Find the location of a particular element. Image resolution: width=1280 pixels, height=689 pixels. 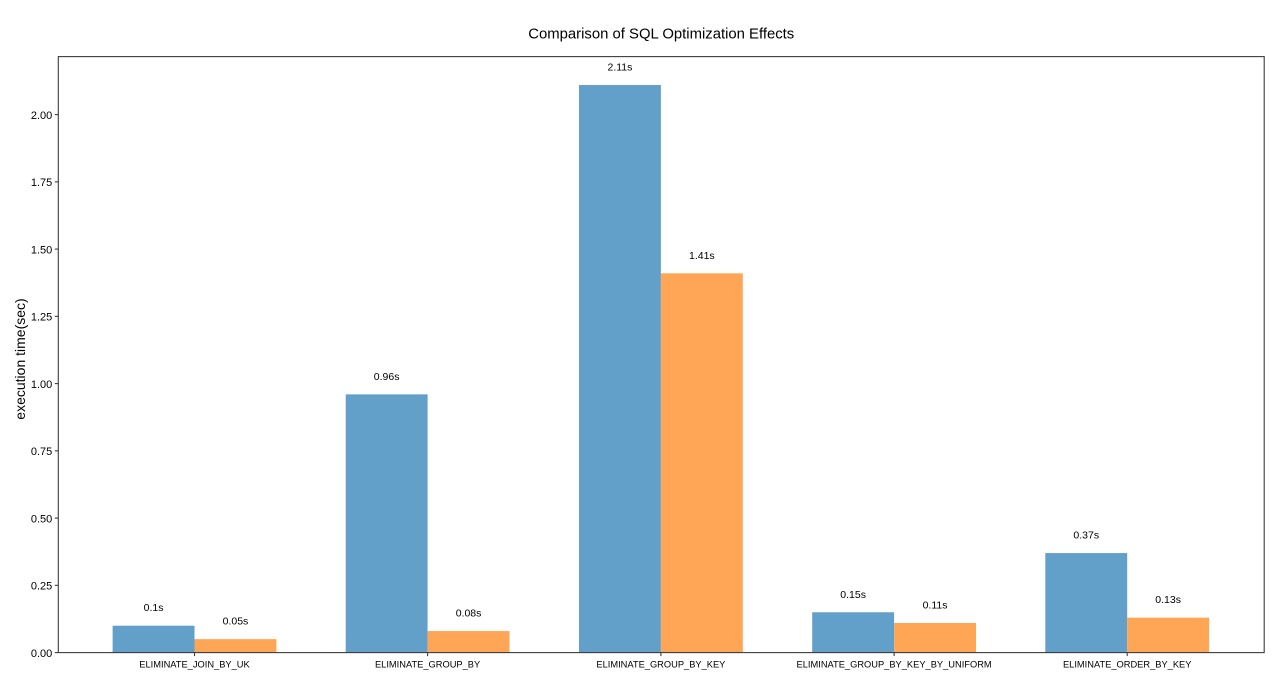

svg-text: ELIMINATE_GROUP_BY_KEY is located at coordinates (660, 664).